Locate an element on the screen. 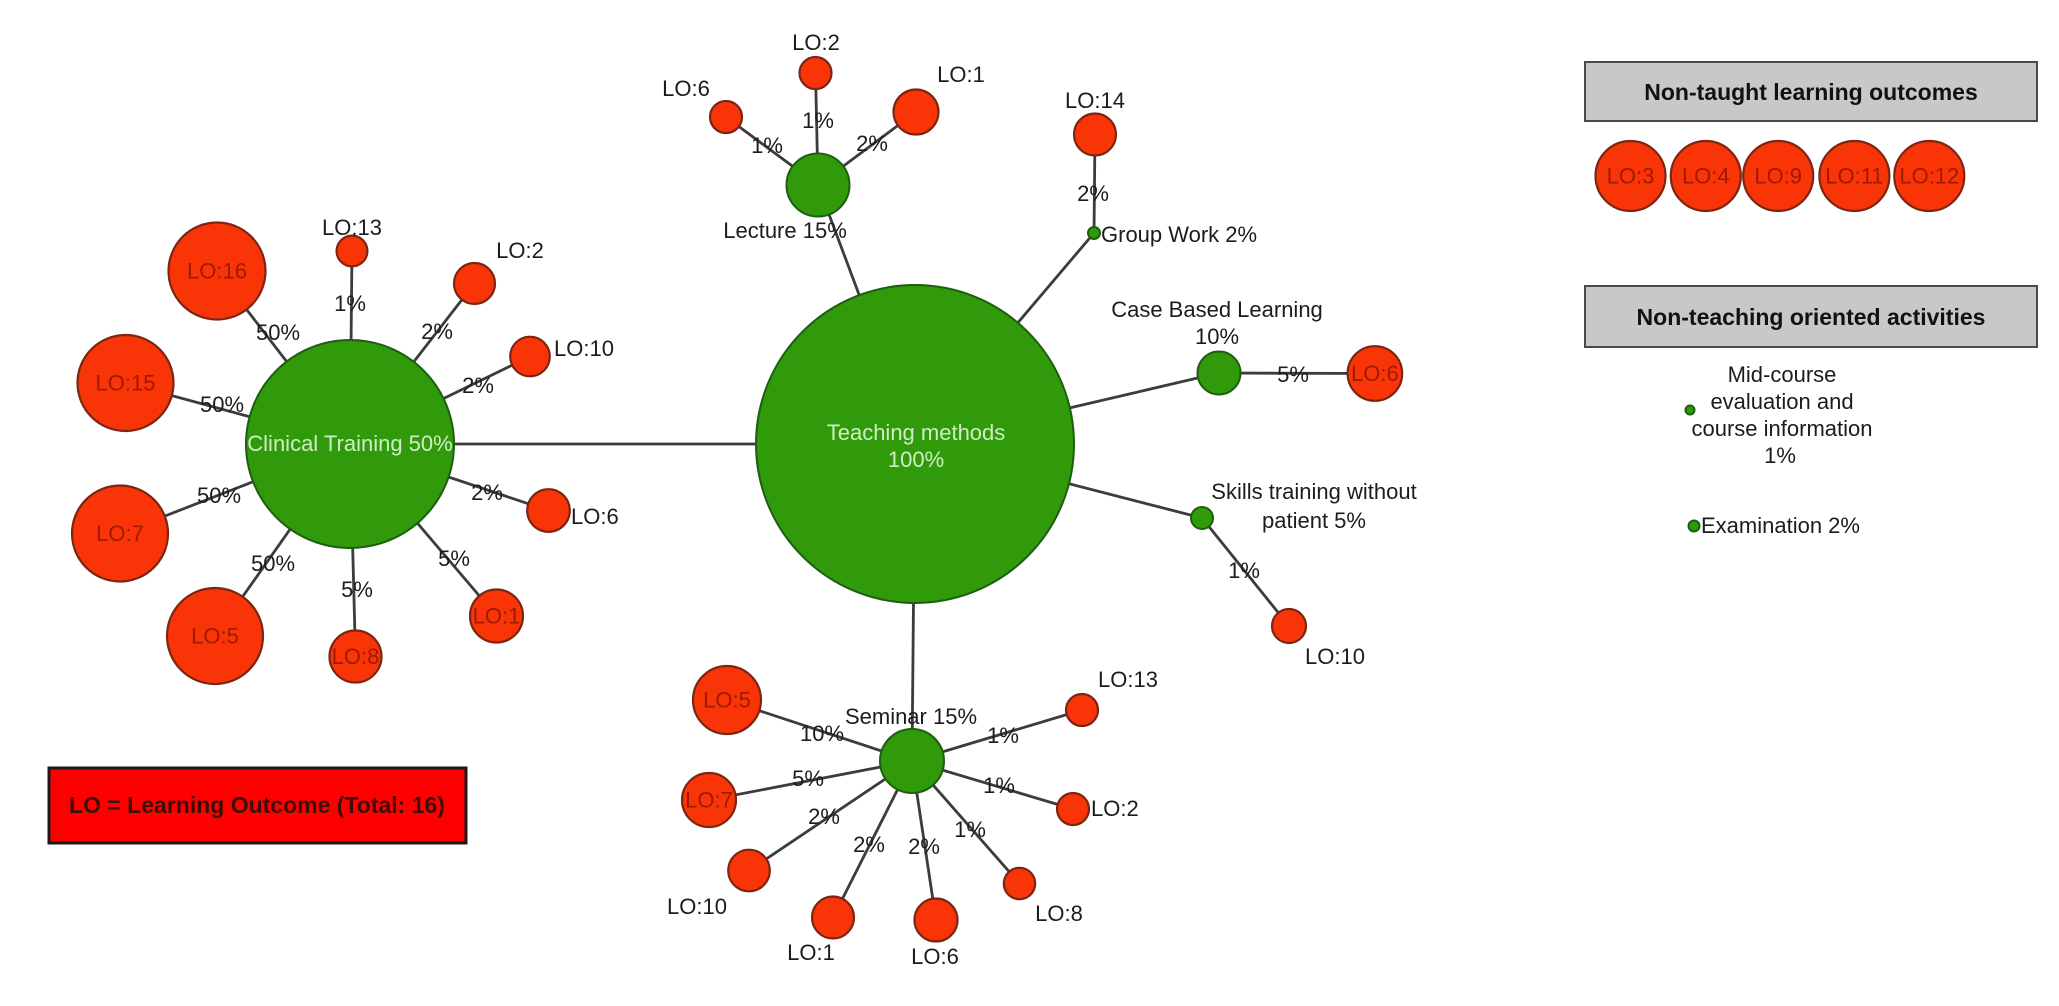 This screenshot has width=2059, height=1006. svg-text: LO:12 is located at coordinates (1929, 176).